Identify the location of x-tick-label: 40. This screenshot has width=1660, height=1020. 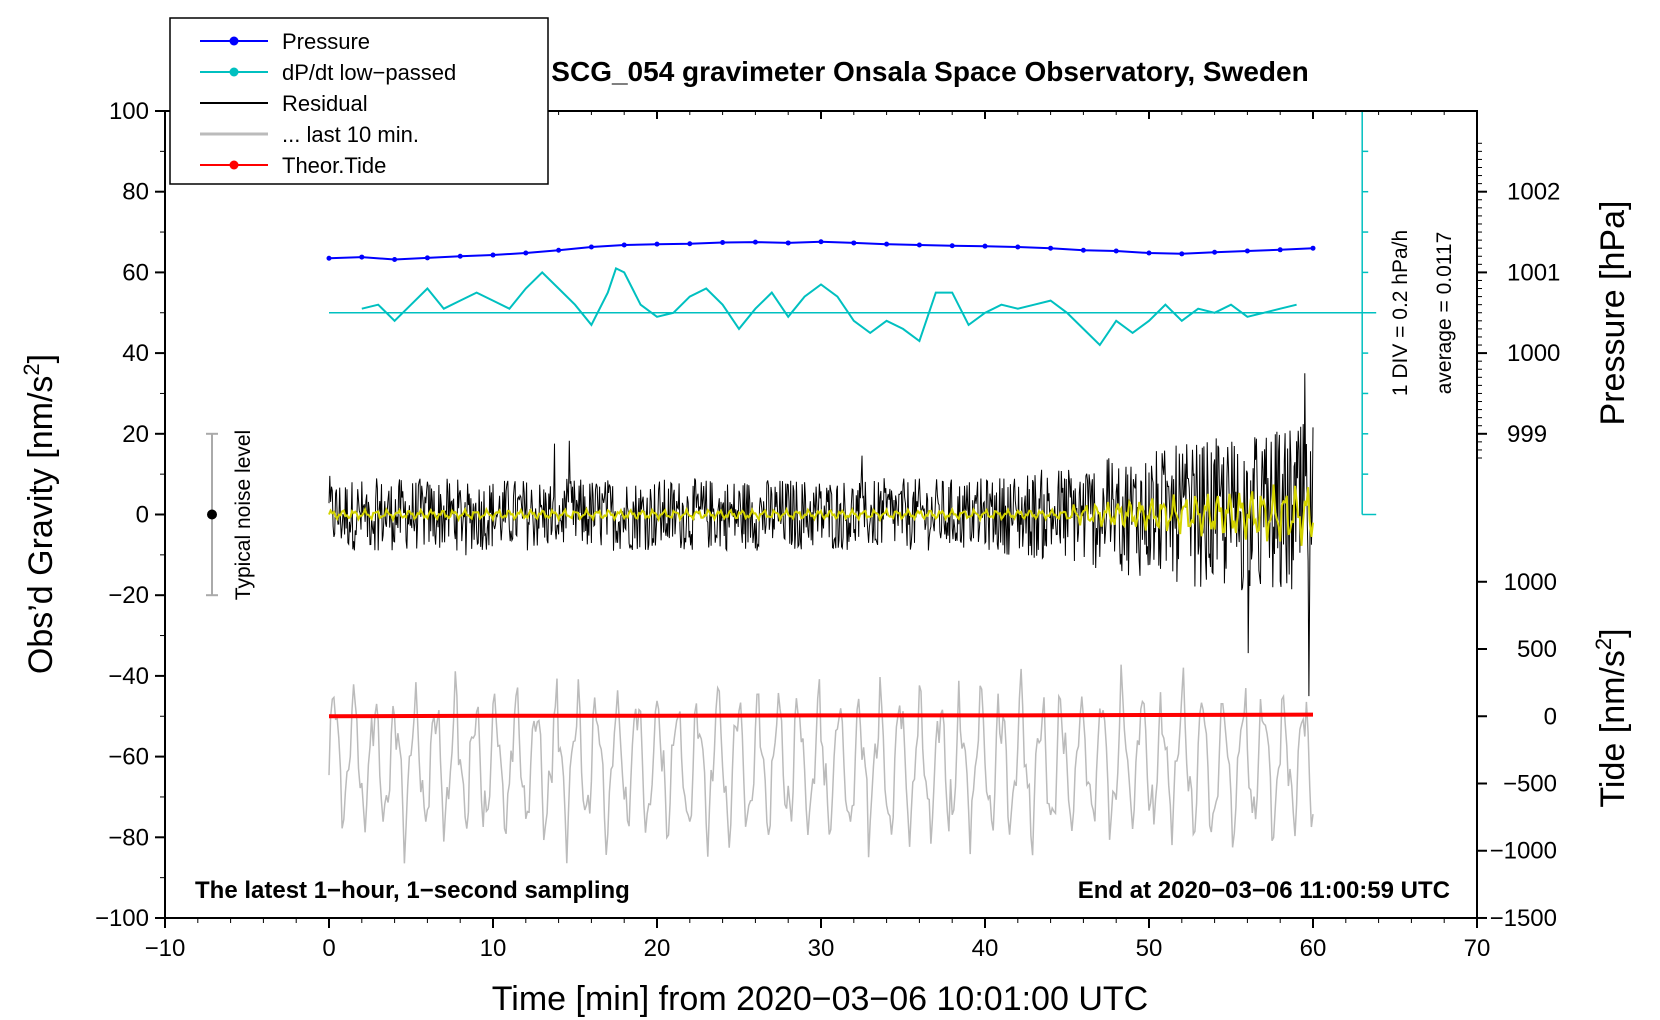
(985, 948).